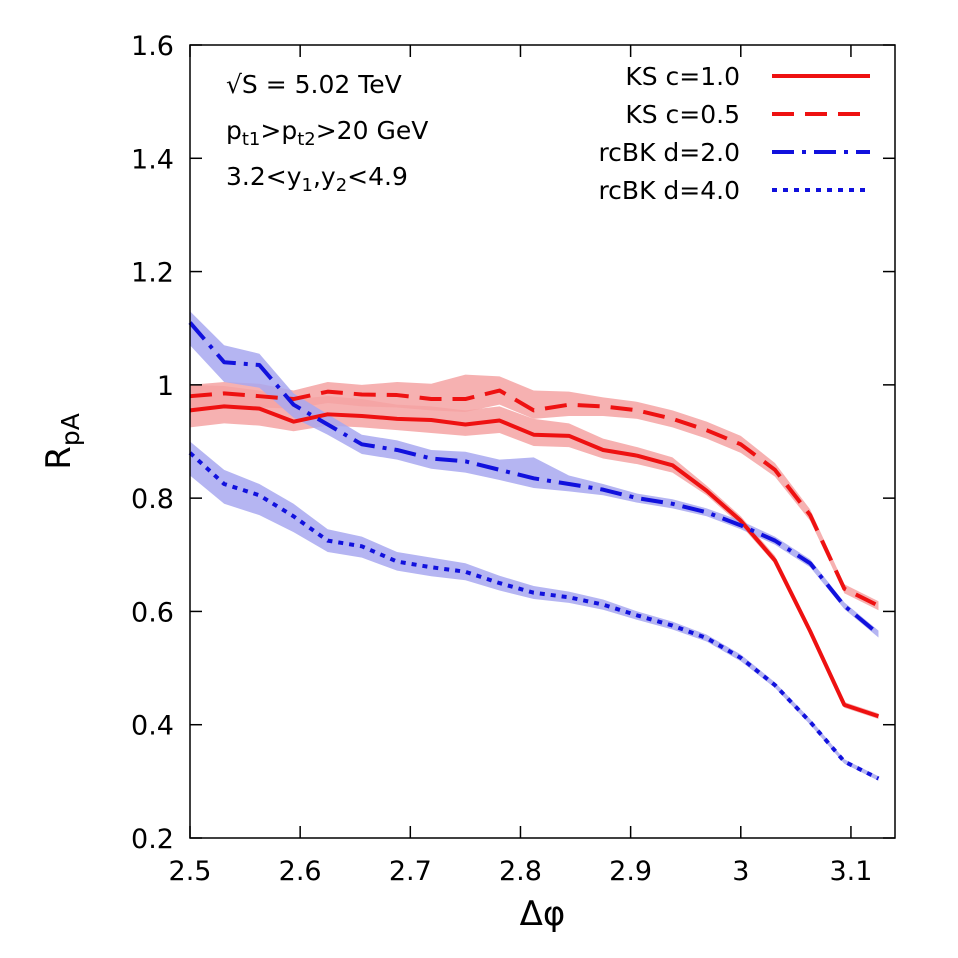 This screenshot has height=958, width=958. I want to click on y-tick-label: 0.8, so click(152, 499).